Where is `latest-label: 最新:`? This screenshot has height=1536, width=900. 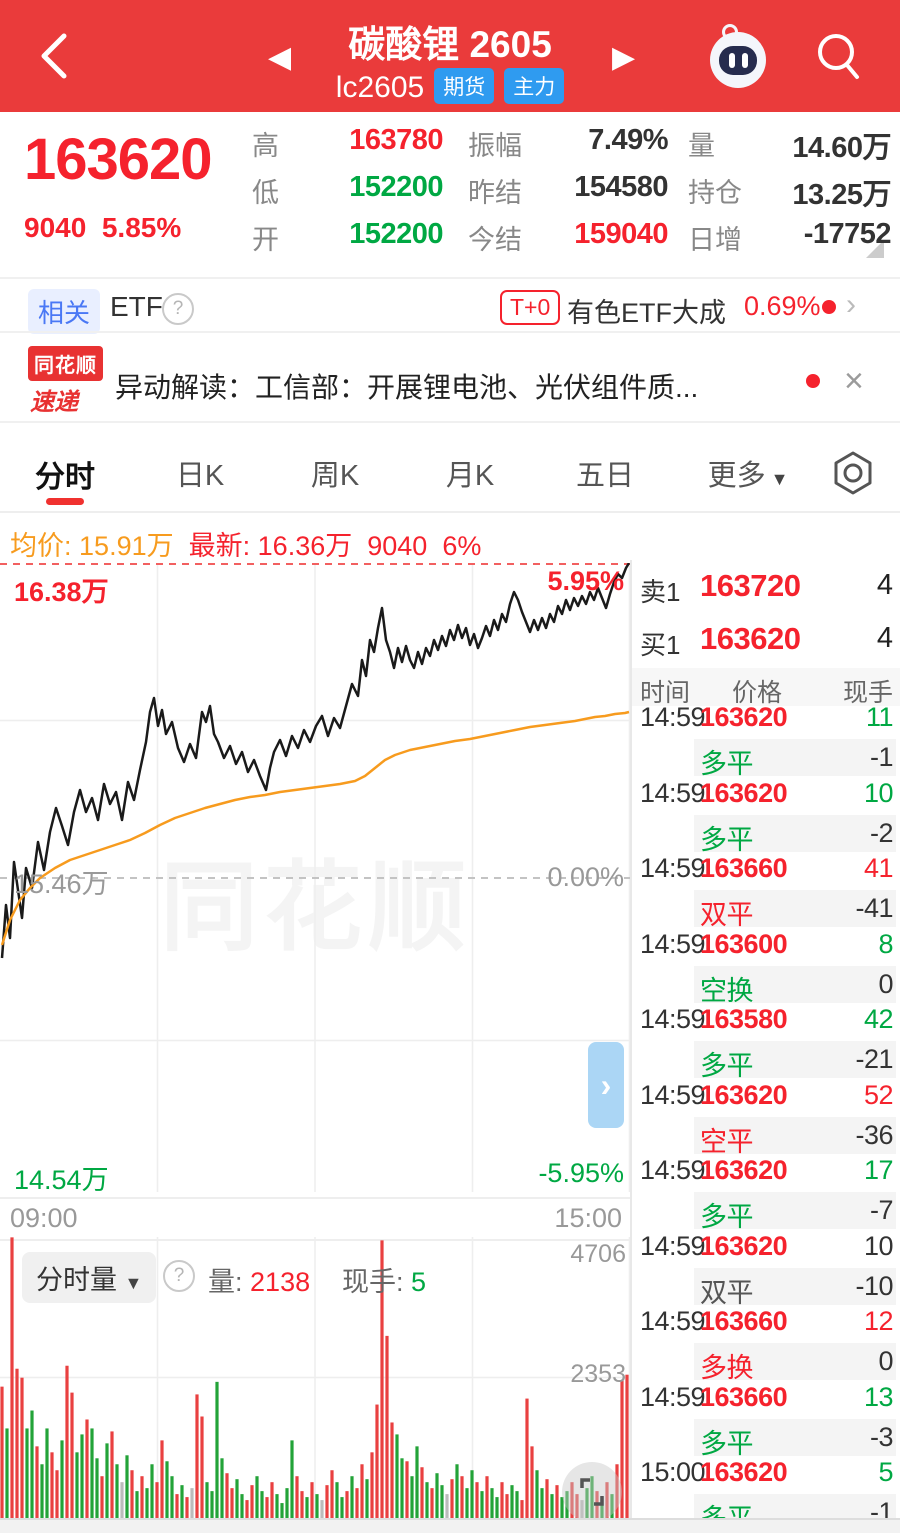
latest-label: 最新: is located at coordinates (219, 546).